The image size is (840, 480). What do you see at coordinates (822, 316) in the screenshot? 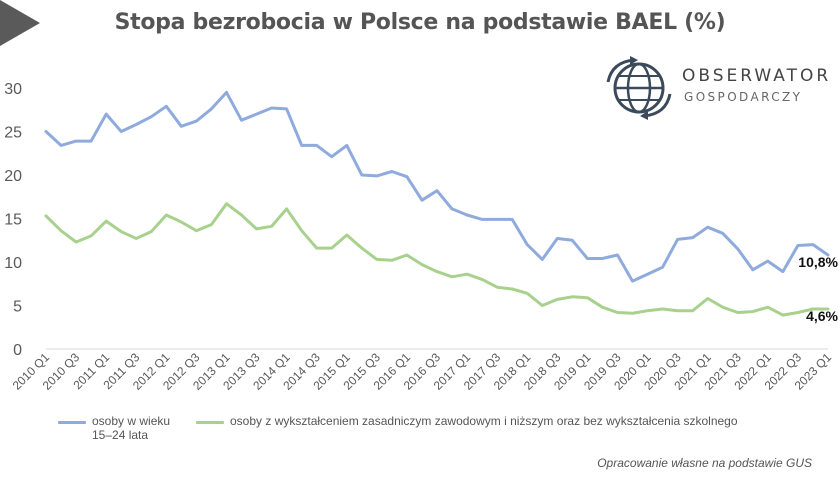
I see `end-value-label-1: 4,6%` at bounding box center [822, 316].